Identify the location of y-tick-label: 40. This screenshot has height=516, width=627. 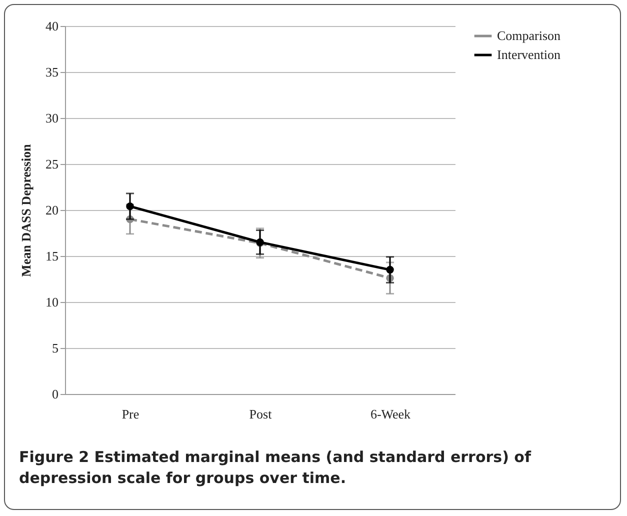
(52, 26).